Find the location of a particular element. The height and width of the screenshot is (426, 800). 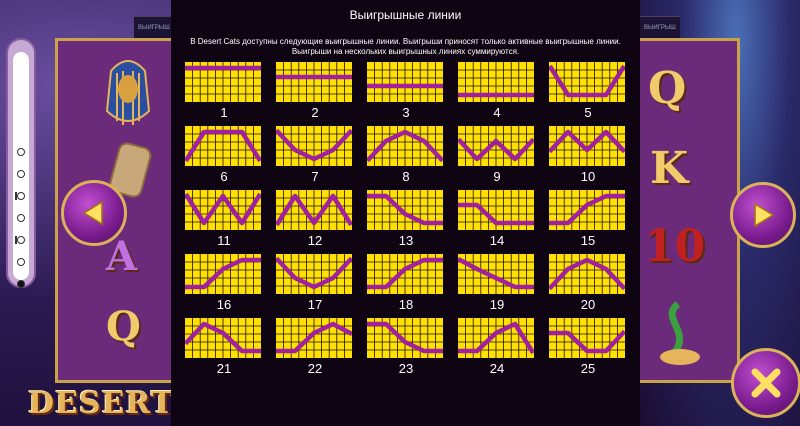

payline-15: 15 is located at coordinates (588, 219).